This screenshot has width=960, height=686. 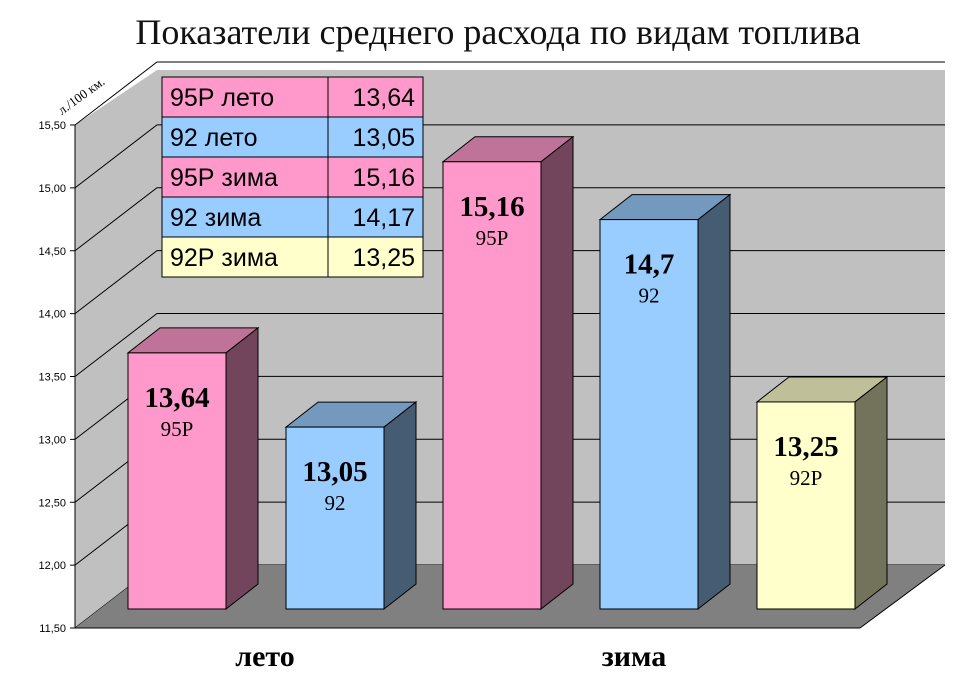 What do you see at coordinates (215, 218) in the screenshot?
I see `table-name: 92 зима` at bounding box center [215, 218].